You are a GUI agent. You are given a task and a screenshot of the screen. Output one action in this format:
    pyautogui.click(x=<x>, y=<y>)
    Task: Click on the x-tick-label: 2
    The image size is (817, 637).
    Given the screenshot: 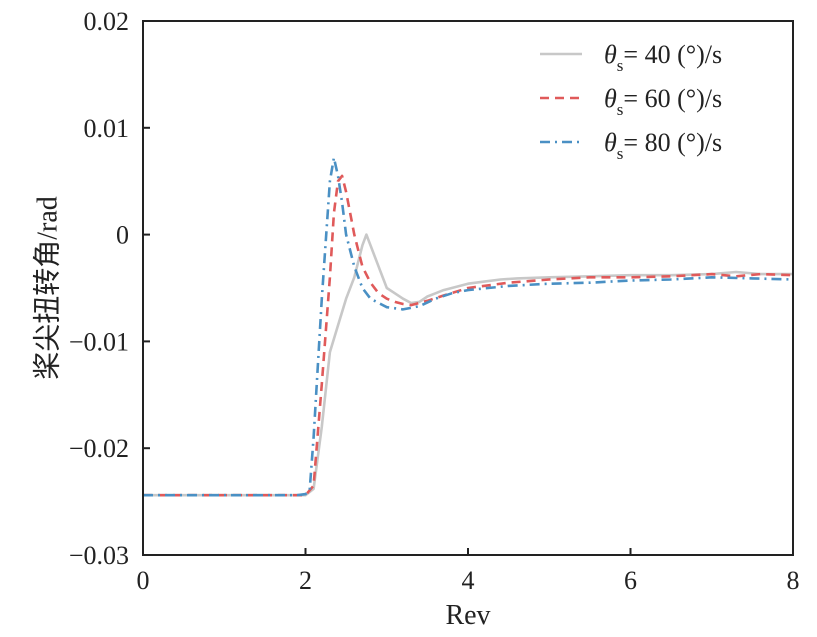 What is the action you would take?
    pyautogui.click(x=305, y=580)
    